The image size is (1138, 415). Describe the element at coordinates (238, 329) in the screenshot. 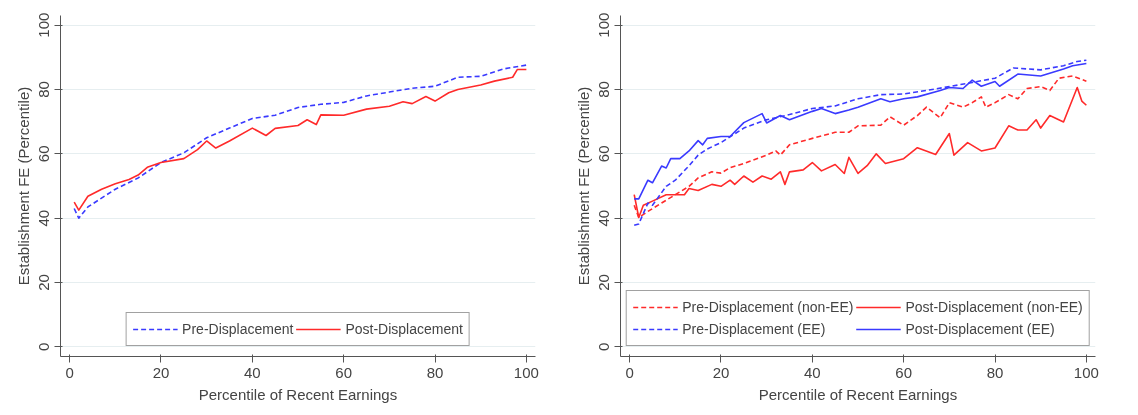

I see `legend-label: Pre-Displacement` at that location.